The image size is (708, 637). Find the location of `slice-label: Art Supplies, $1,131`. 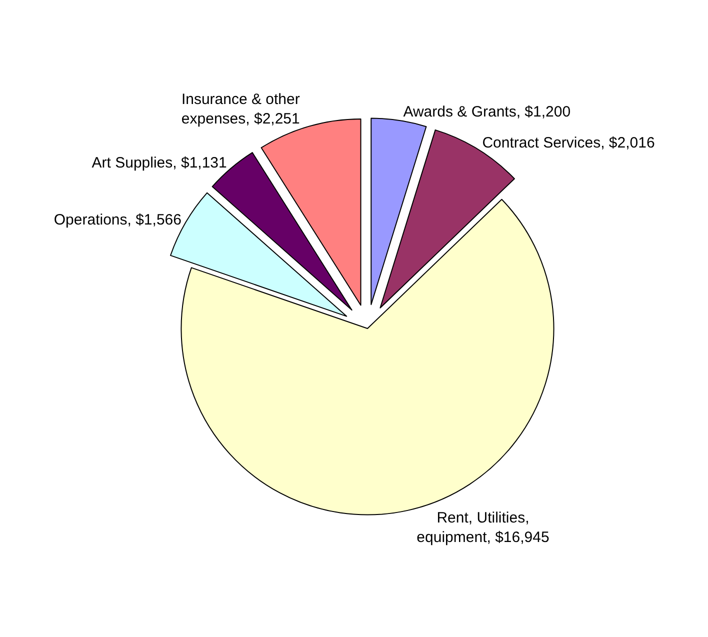

slice-label: Art Supplies, $1,131 is located at coordinates (159, 163).